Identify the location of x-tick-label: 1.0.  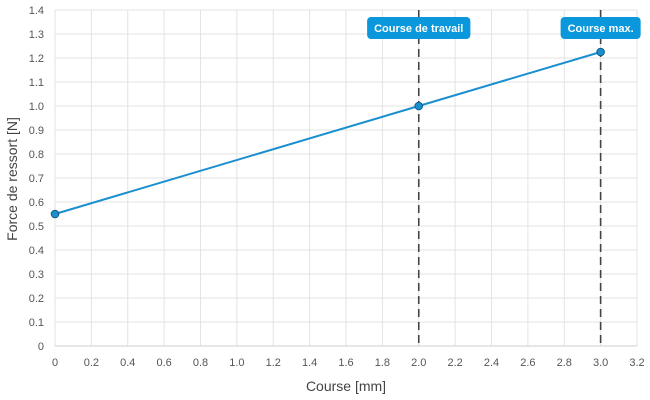
(236, 363).